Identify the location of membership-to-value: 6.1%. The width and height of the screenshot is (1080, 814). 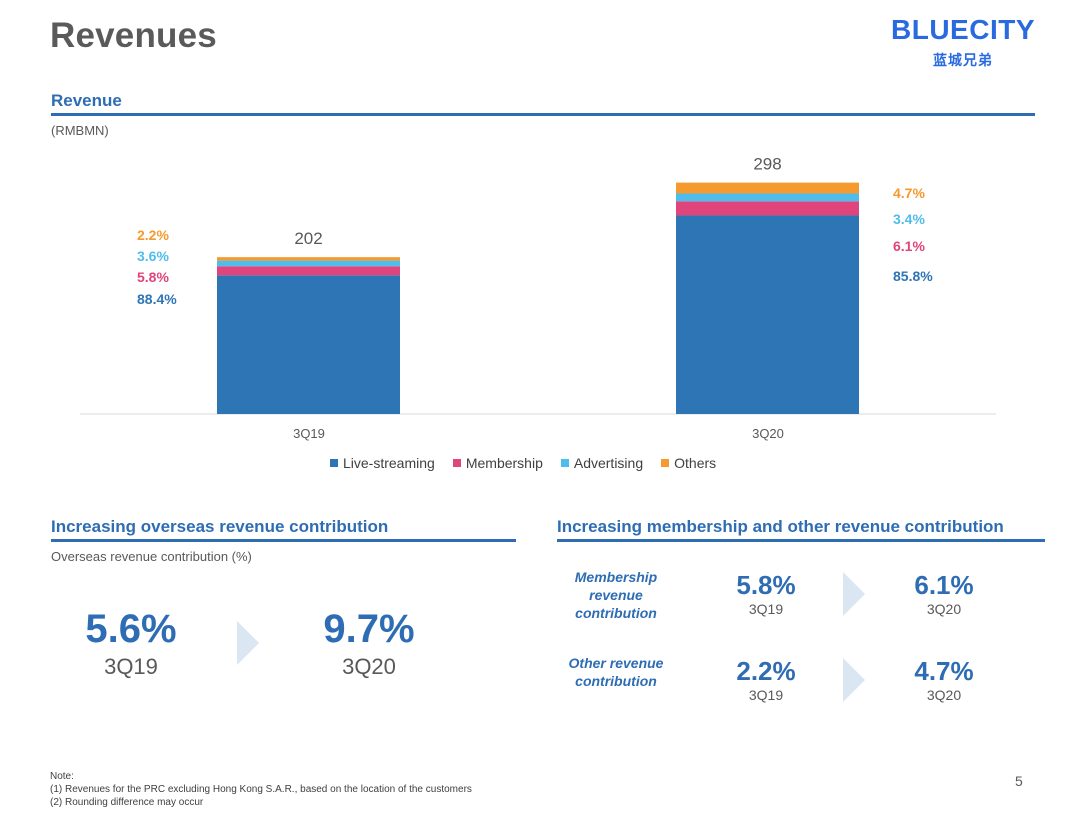
(944, 585).